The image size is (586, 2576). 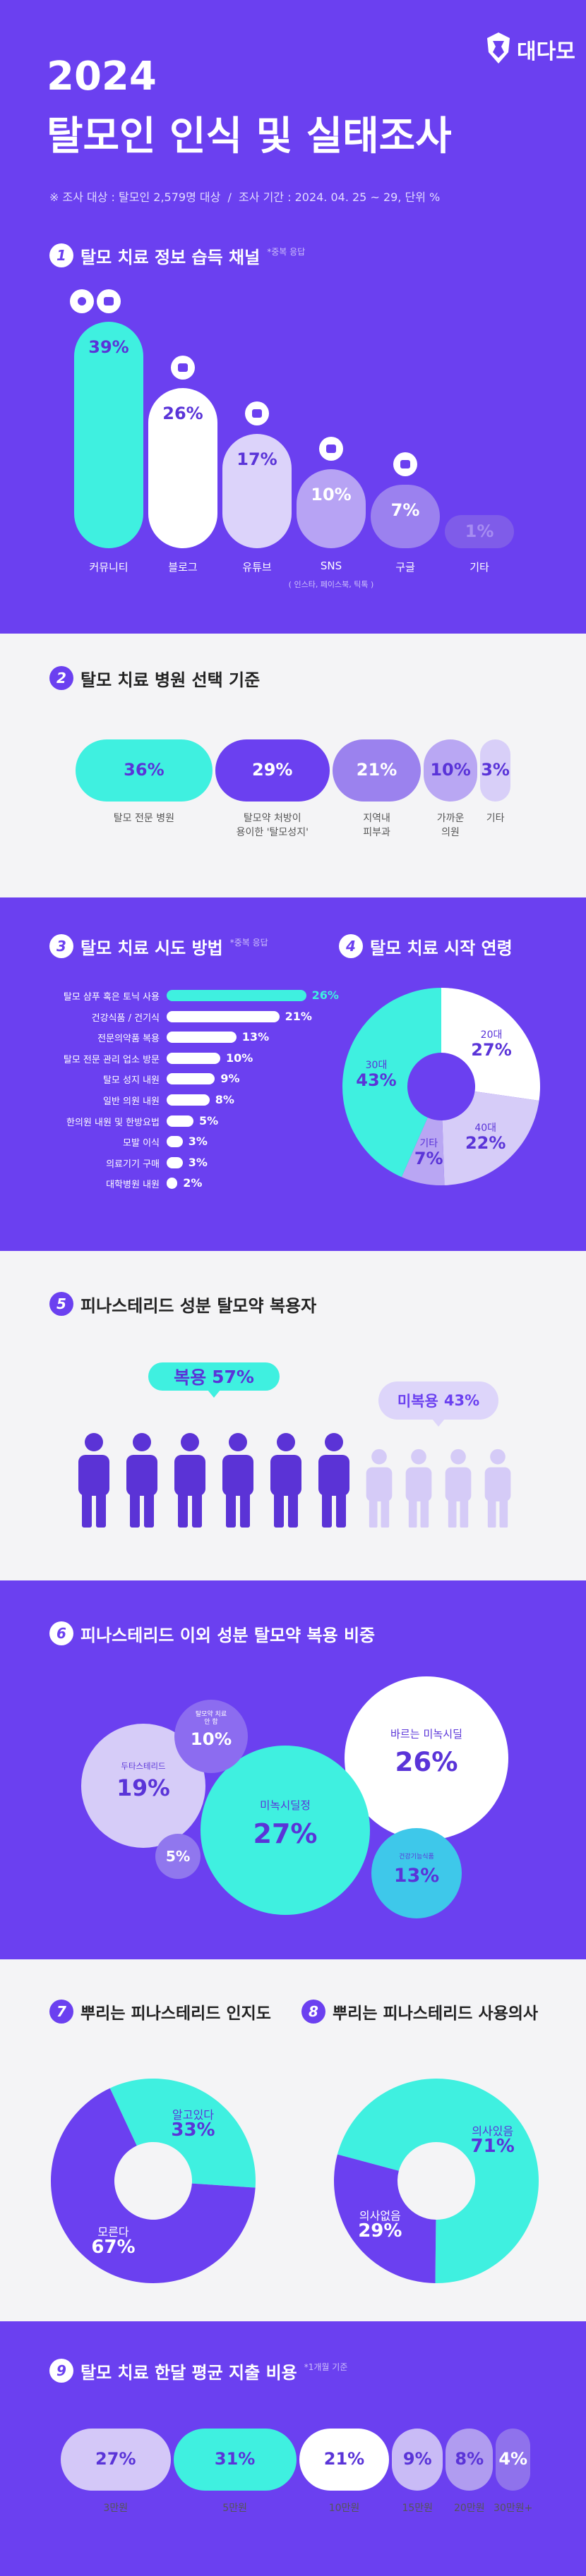 I want to click on segment-label: 30대, so click(x=377, y=1065).